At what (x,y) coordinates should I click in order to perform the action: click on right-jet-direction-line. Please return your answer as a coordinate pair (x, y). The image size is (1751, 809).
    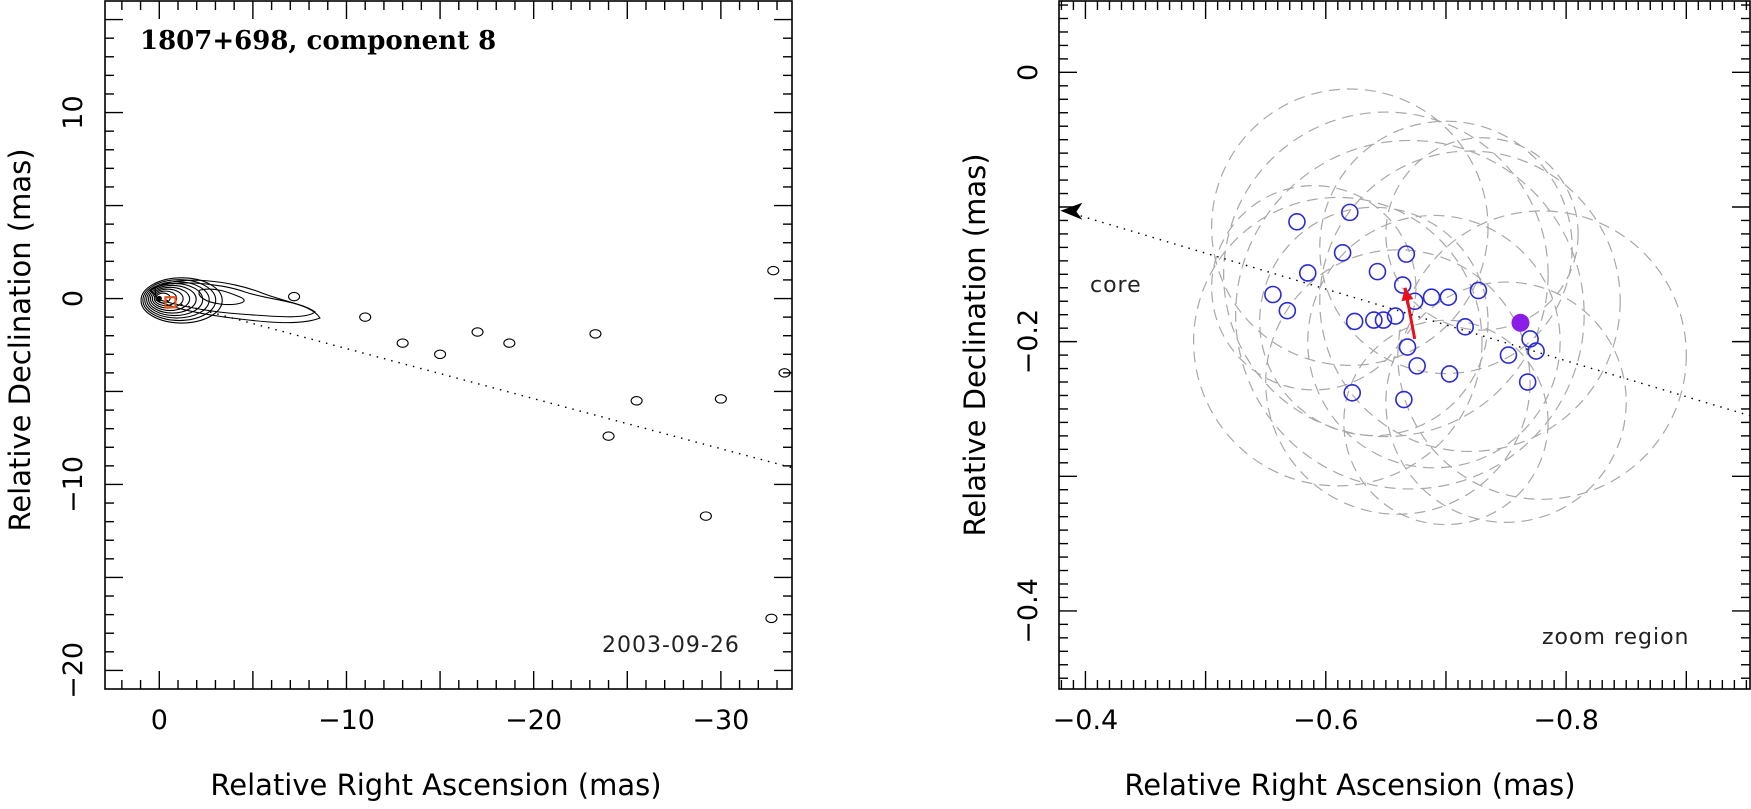
    Looking at the image, I should click on (1412, 315).